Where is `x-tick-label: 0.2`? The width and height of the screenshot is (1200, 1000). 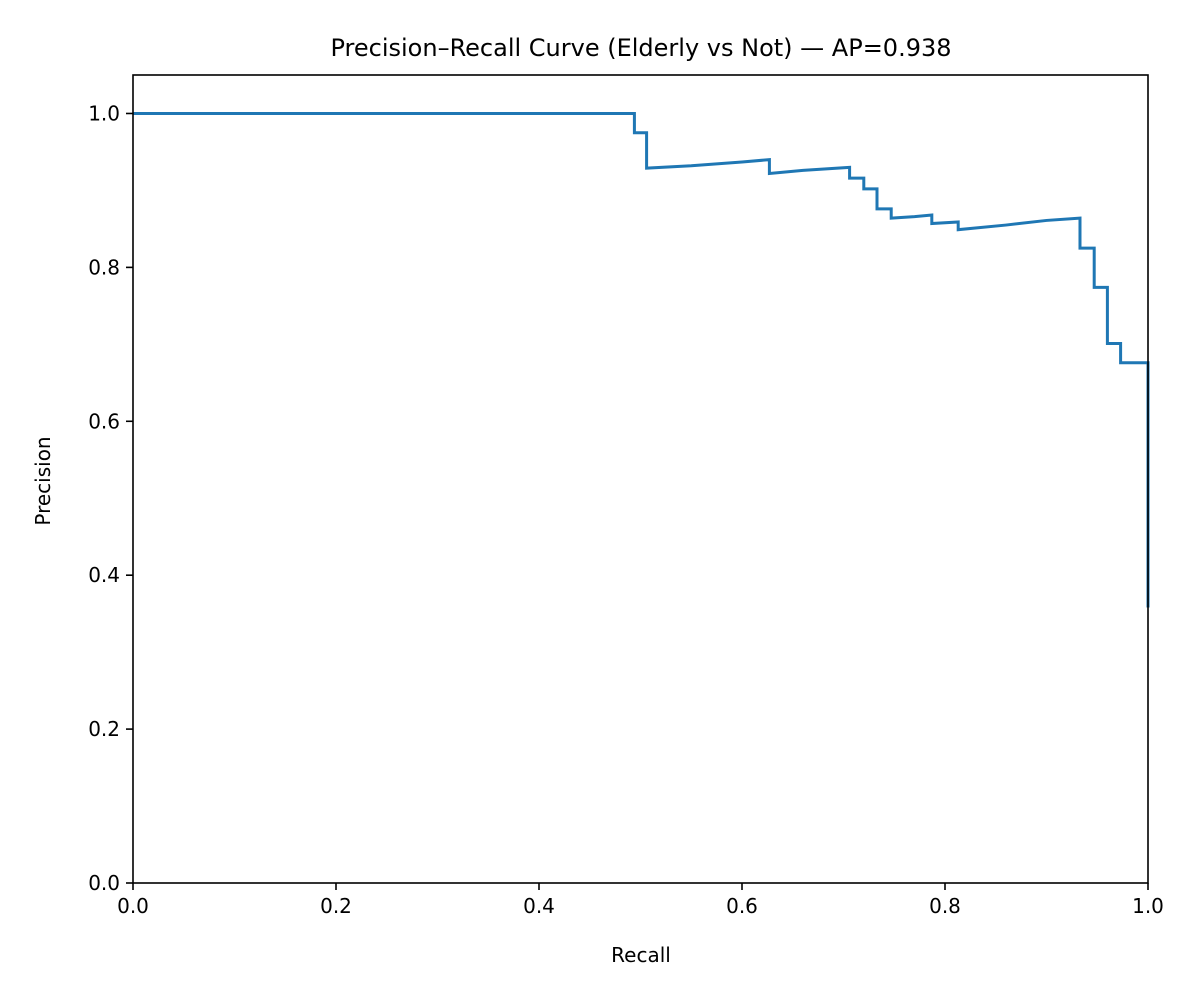
x-tick-label: 0.2 is located at coordinates (336, 906).